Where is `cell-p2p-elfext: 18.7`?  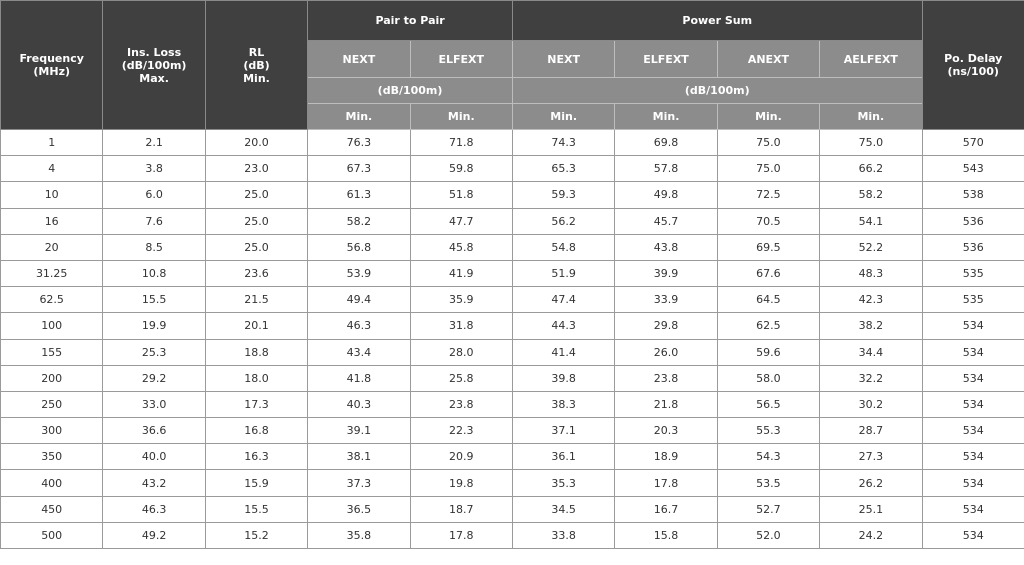
cell-p2p-elfext: 18.7 is located at coordinates (461, 509).